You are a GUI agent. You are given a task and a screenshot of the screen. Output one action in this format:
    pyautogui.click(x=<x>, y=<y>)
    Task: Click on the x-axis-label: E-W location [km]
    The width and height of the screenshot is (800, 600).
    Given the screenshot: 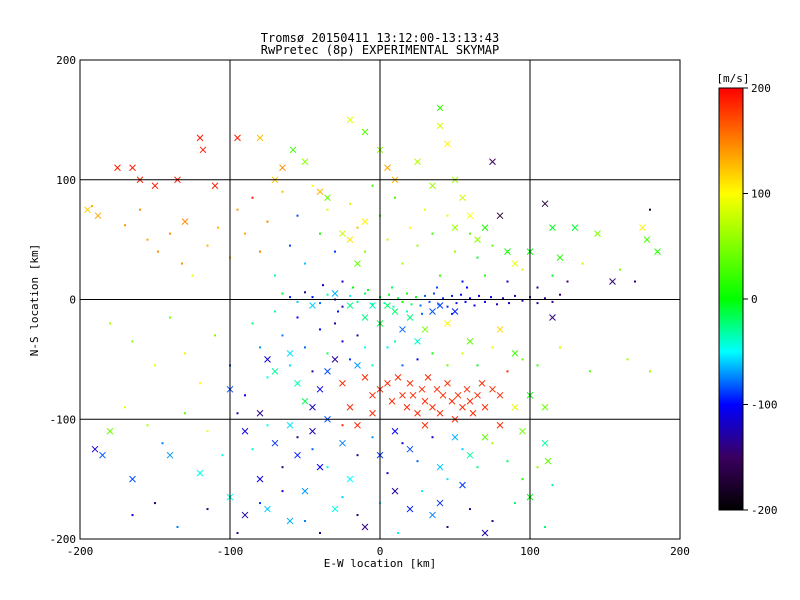 What is the action you would take?
    pyautogui.click(x=380, y=563)
    